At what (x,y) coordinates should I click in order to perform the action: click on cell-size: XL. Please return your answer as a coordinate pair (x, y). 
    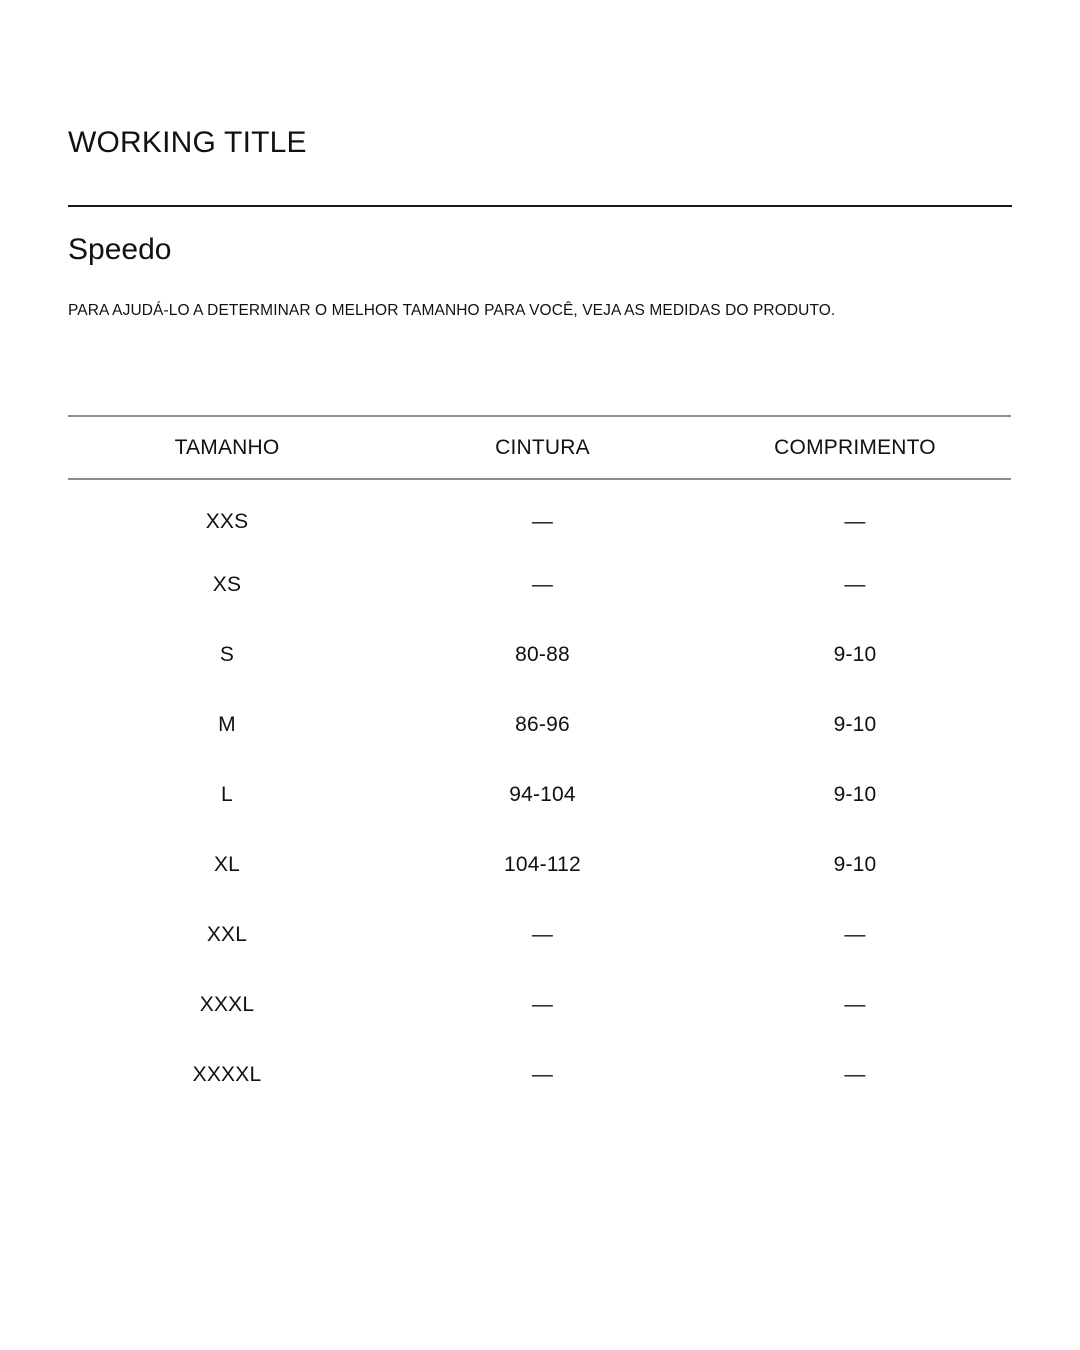
    Looking at the image, I should click on (227, 864).